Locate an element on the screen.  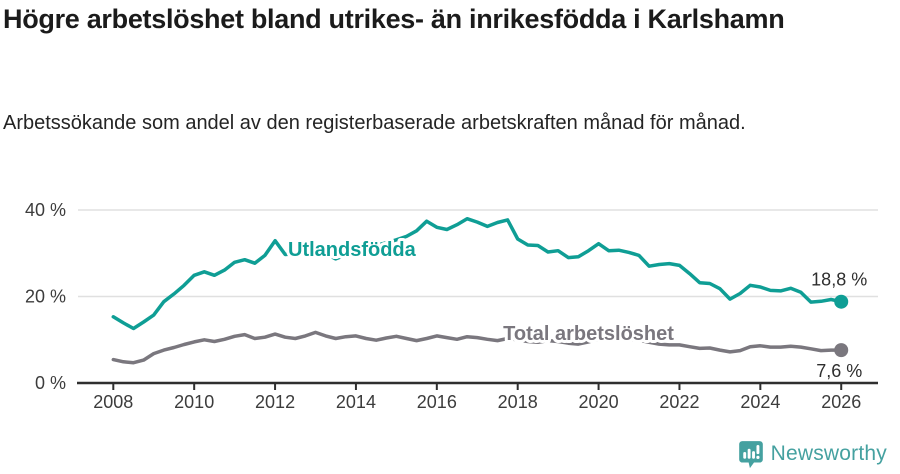
x-tick-label-2016: 2016 is located at coordinates (437, 402).